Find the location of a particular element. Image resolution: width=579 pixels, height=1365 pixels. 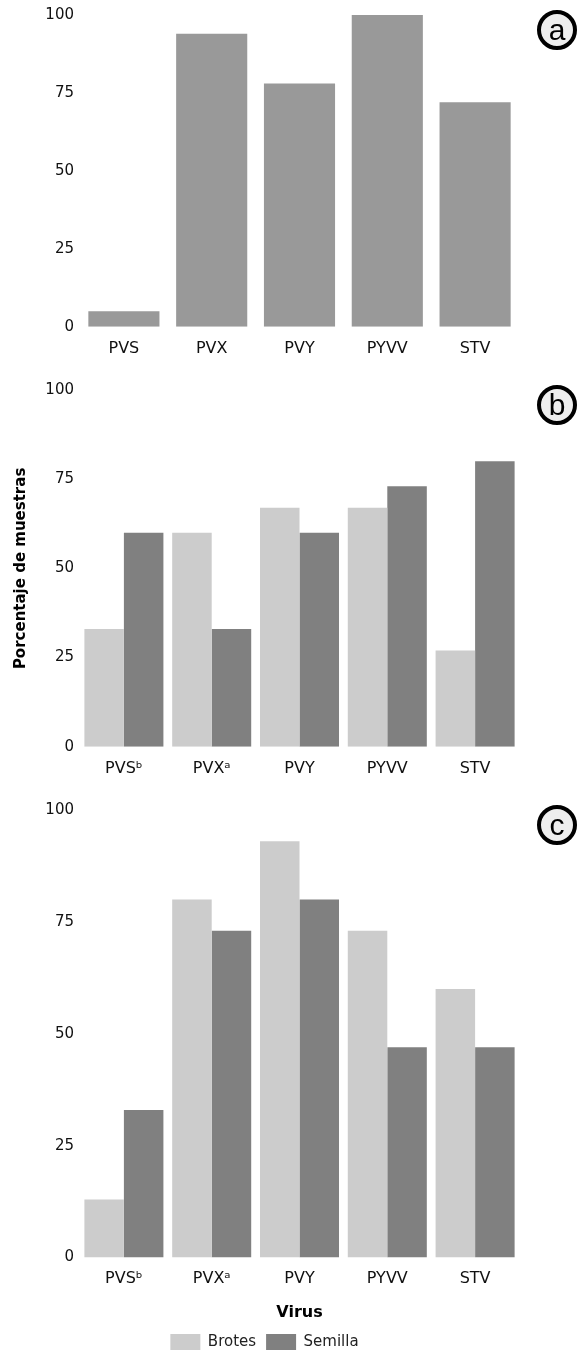

text: c is located at coordinates (557, 825).